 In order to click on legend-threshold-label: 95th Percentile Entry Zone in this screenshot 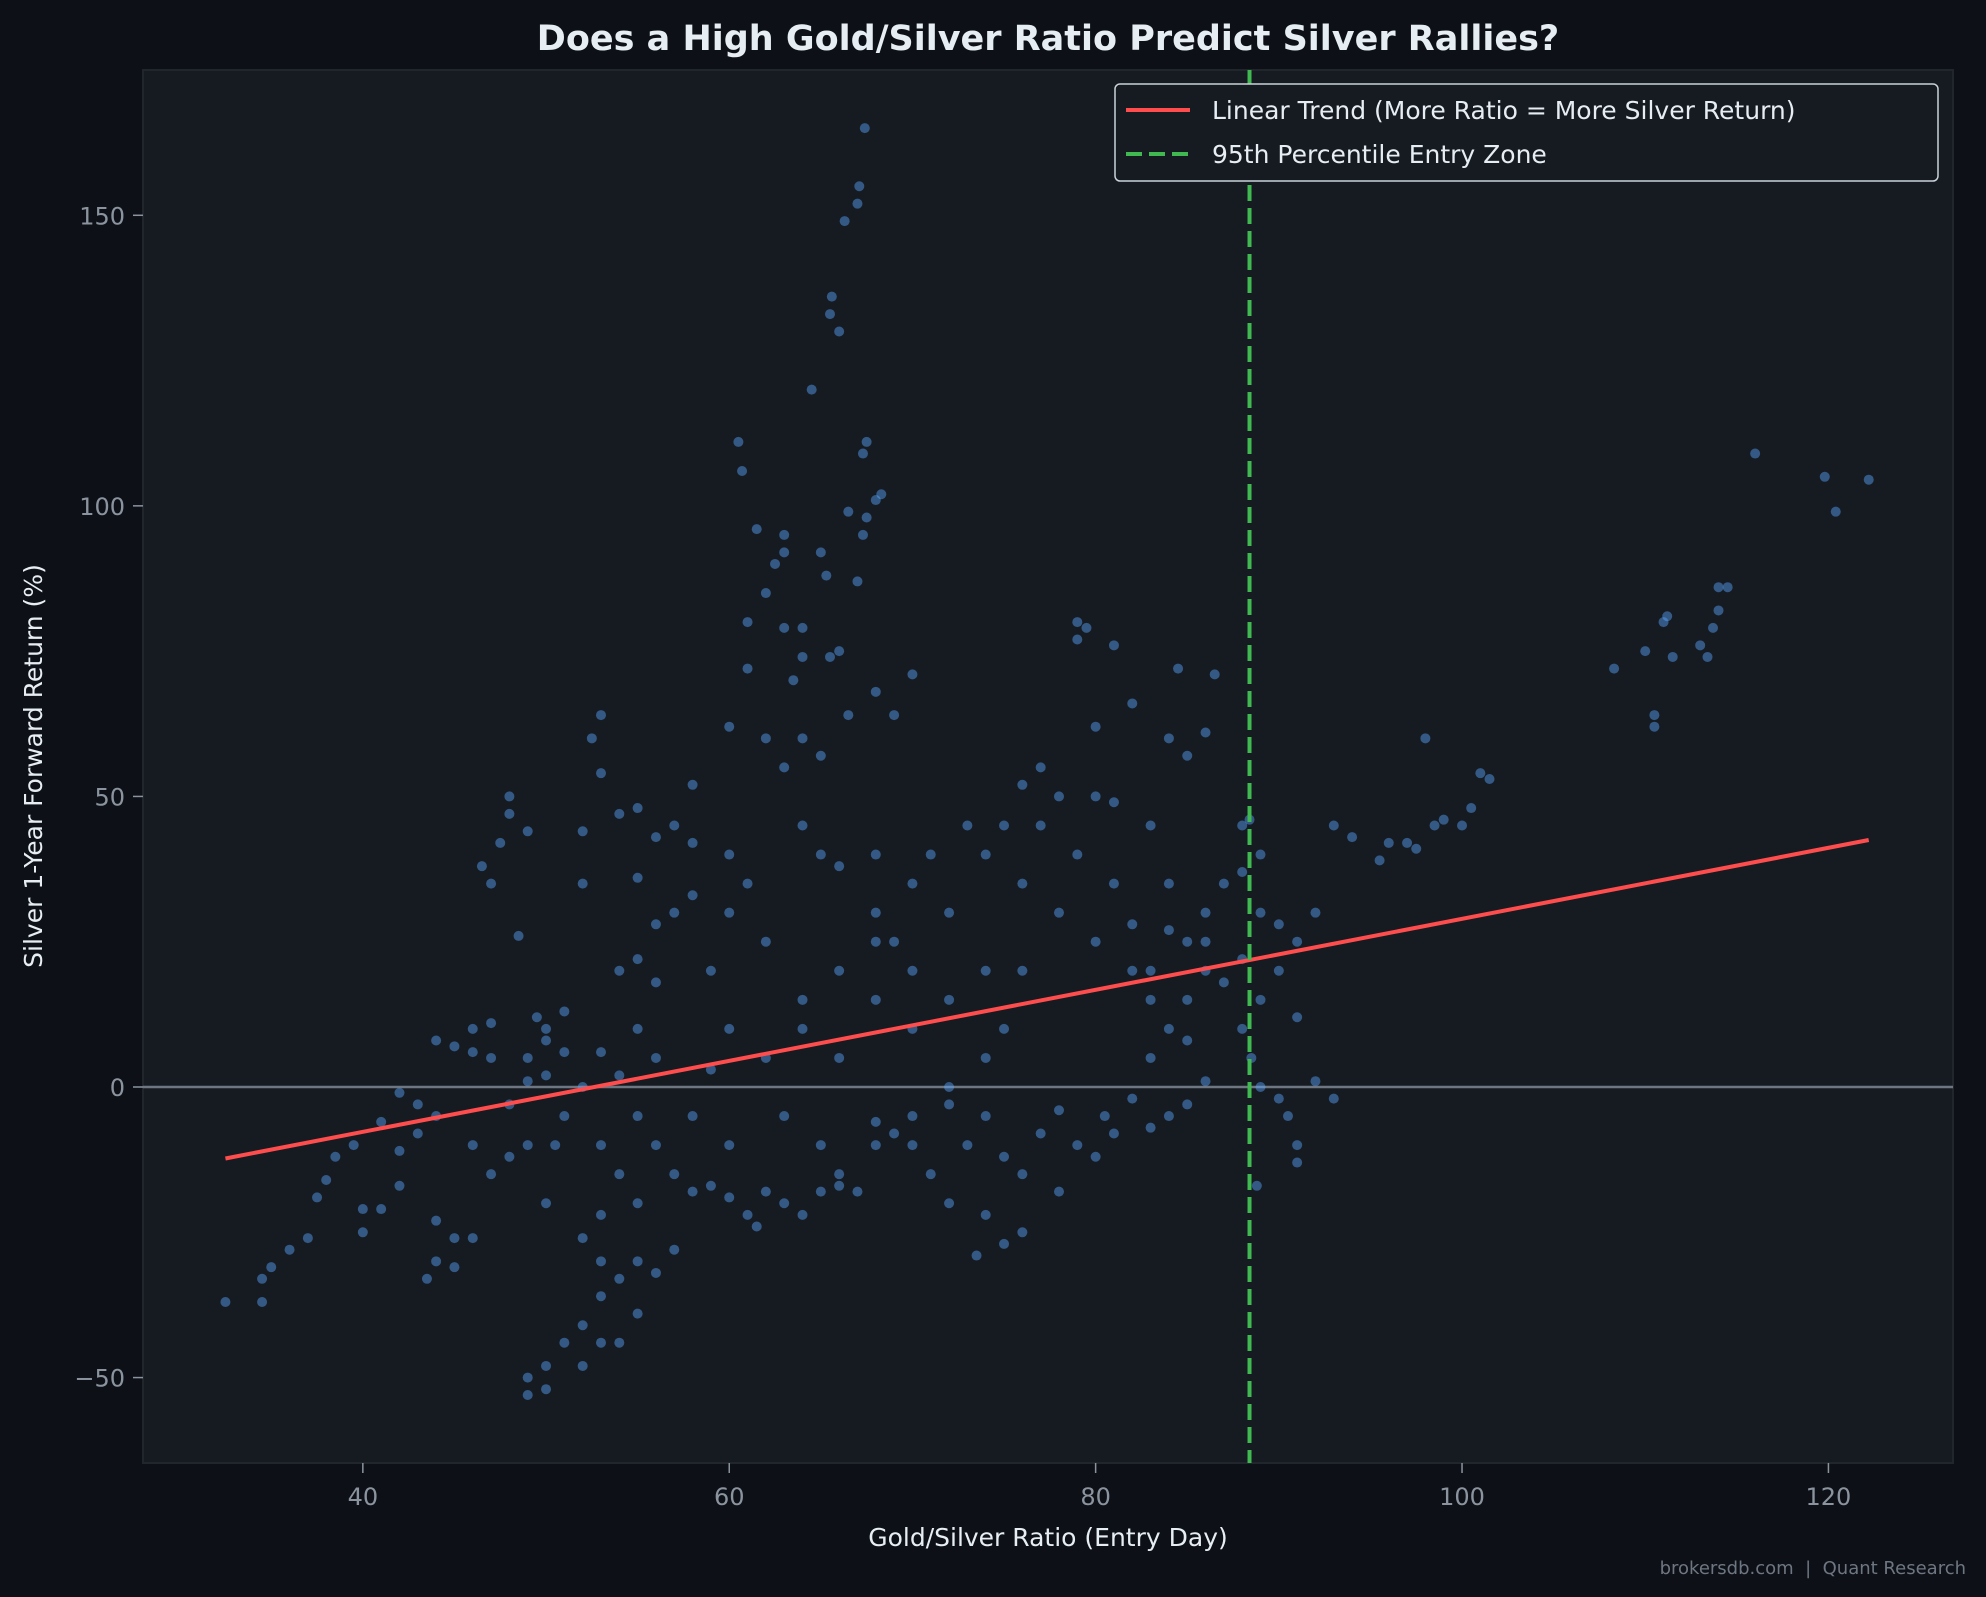, I will do `click(1379, 154)`.